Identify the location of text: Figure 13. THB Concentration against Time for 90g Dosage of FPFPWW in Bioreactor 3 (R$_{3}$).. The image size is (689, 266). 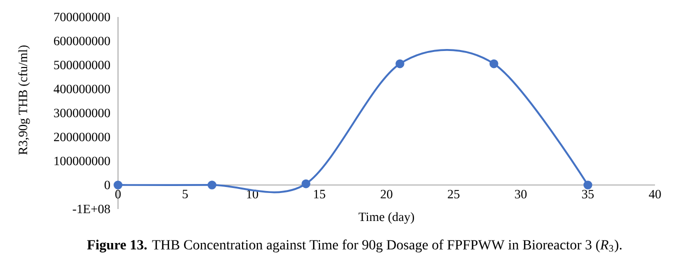
(354, 246).